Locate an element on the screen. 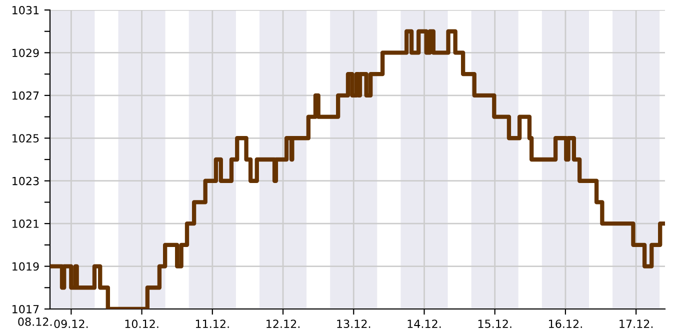  text: 08.12. is located at coordinates (35, 322).